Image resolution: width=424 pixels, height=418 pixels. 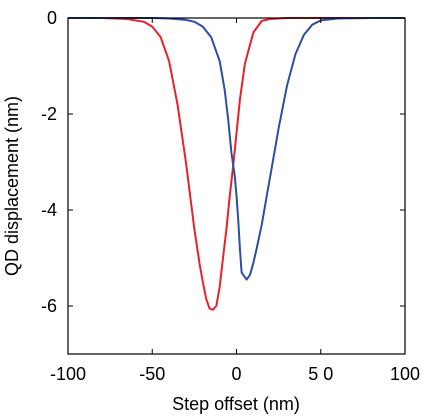 I want to click on y-tick-label: 0, so click(x=52, y=18).